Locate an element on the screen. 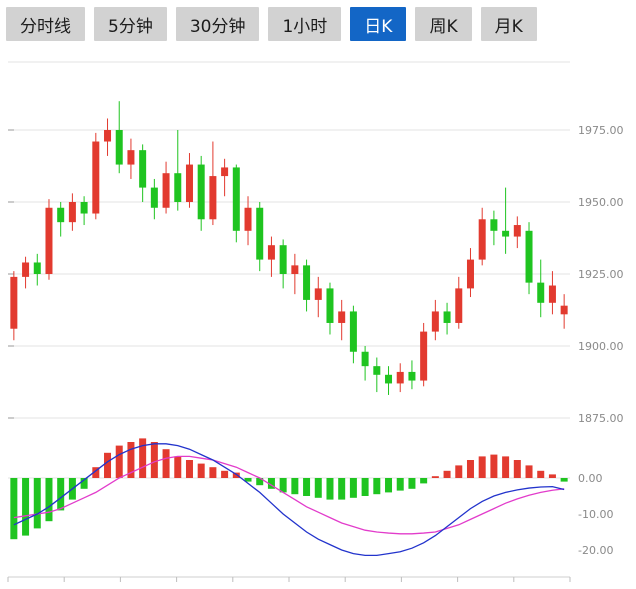  svg-text: 1975.00 is located at coordinates (601, 130).